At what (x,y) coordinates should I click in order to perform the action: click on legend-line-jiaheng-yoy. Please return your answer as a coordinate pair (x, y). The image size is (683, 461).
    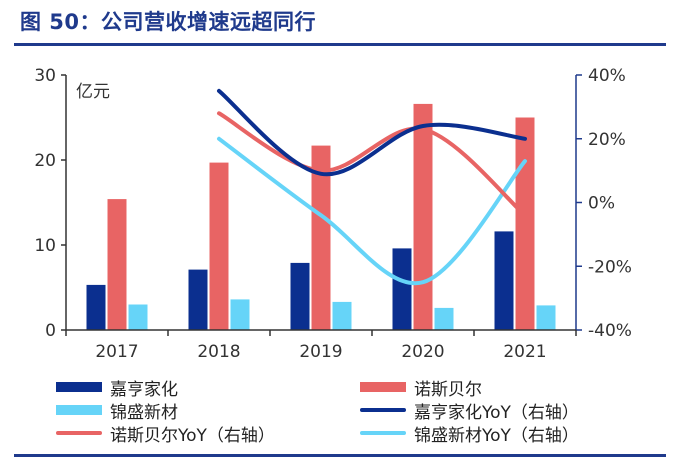
    Looking at the image, I should click on (383, 410).